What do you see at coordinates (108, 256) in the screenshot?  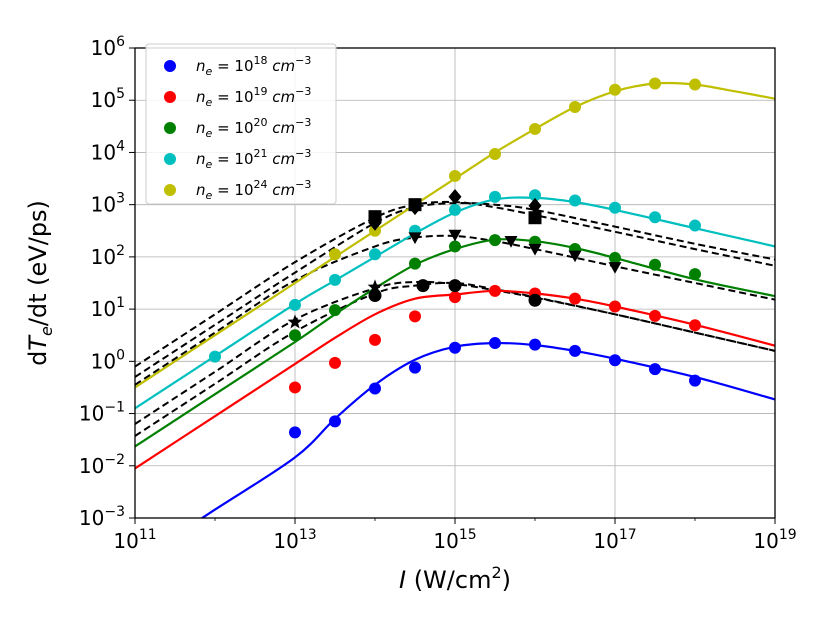 I see `y-tick-label: 10²` at bounding box center [108, 256].